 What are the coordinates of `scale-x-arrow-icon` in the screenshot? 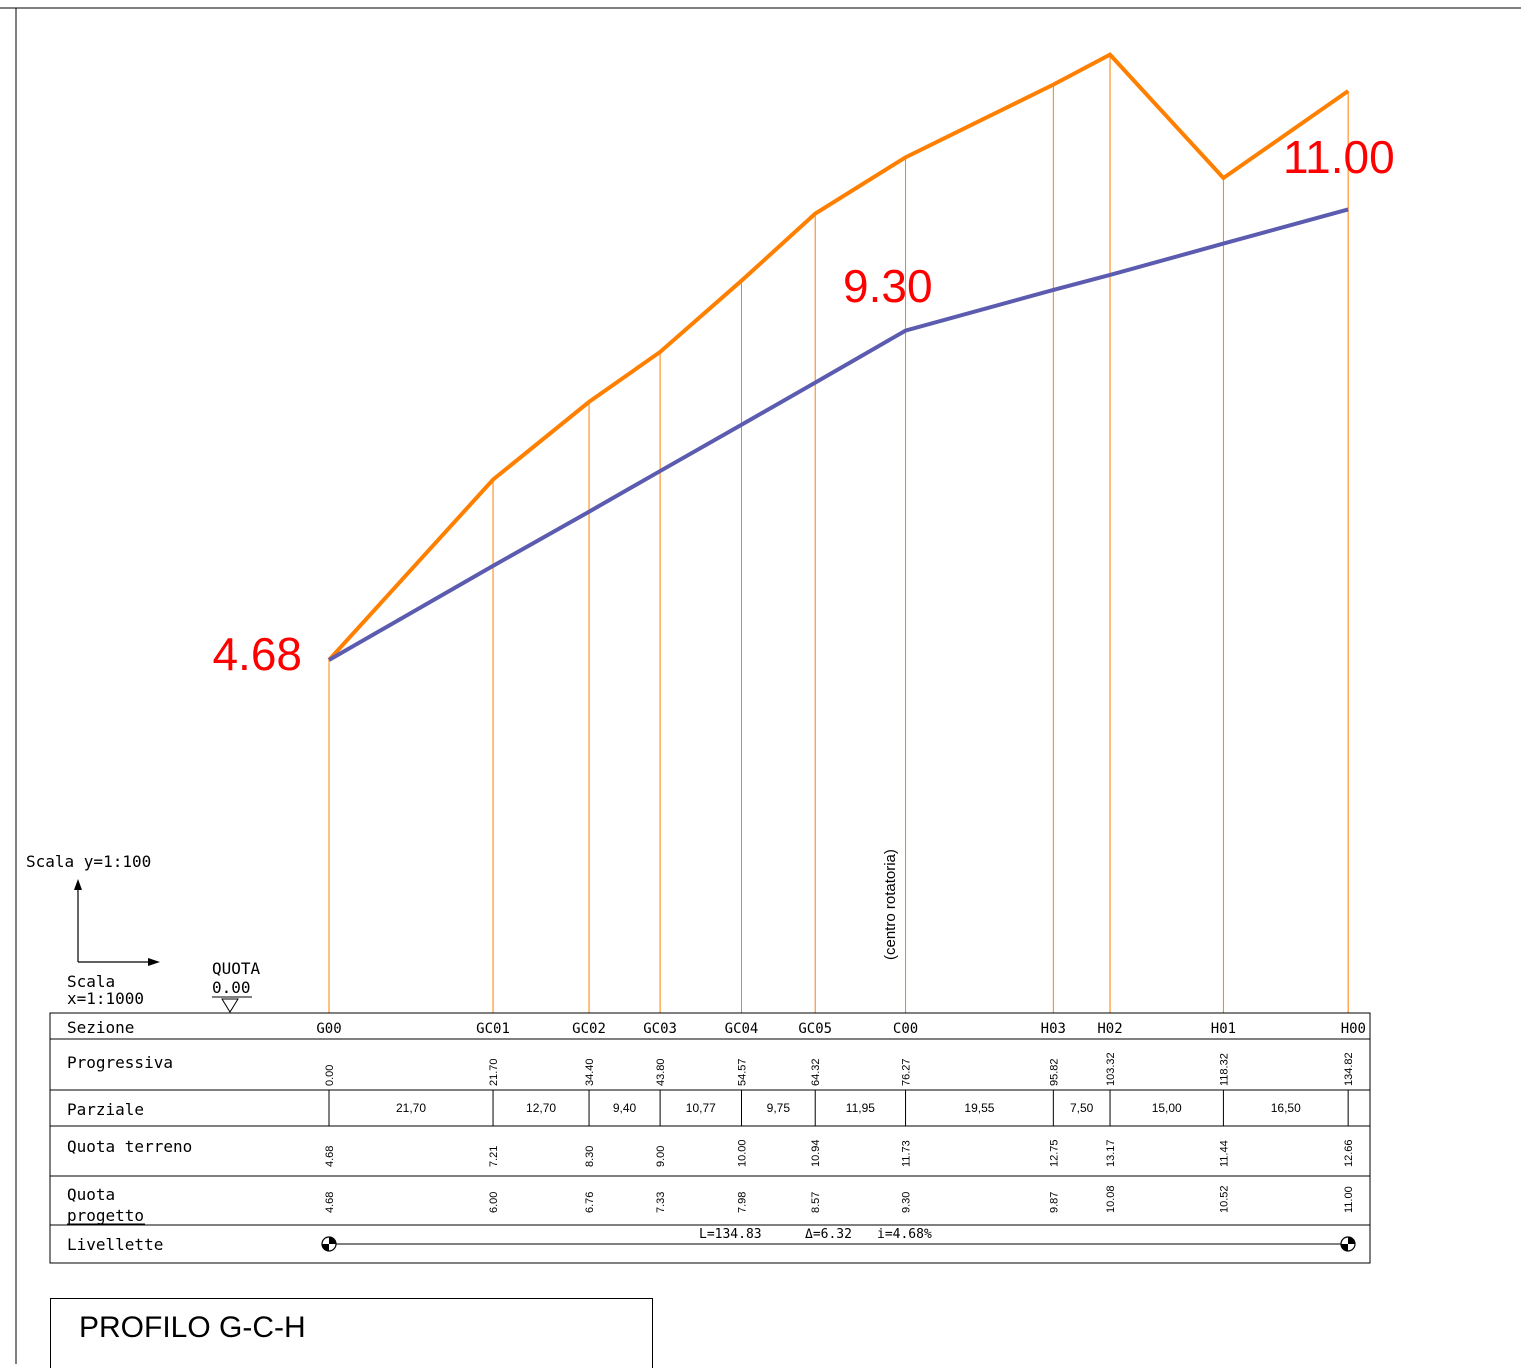 It's located at (154, 962).